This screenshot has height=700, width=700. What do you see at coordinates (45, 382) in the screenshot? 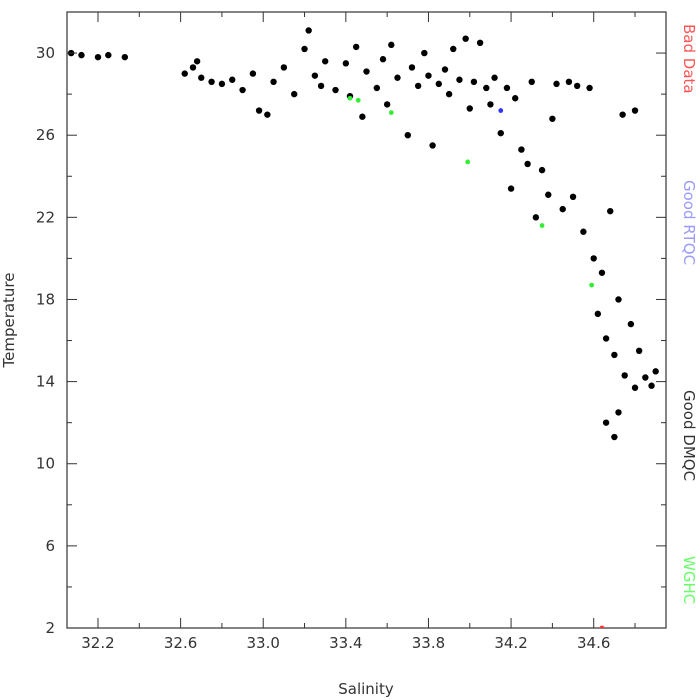
I see `y-tick-label: 14` at bounding box center [45, 382].